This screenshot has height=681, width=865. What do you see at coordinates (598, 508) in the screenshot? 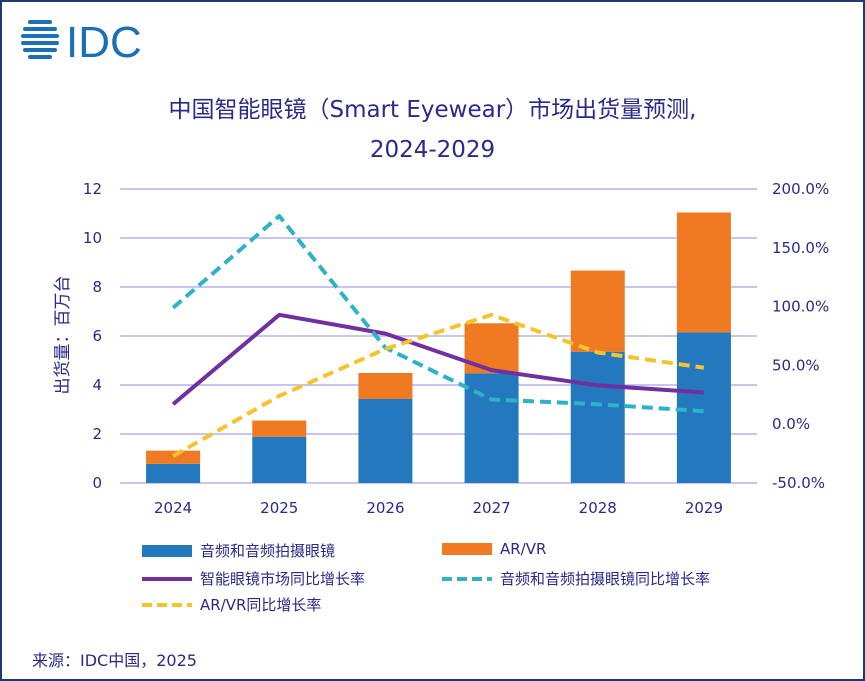
I see `x-tick-label: 2028` at bounding box center [598, 508].